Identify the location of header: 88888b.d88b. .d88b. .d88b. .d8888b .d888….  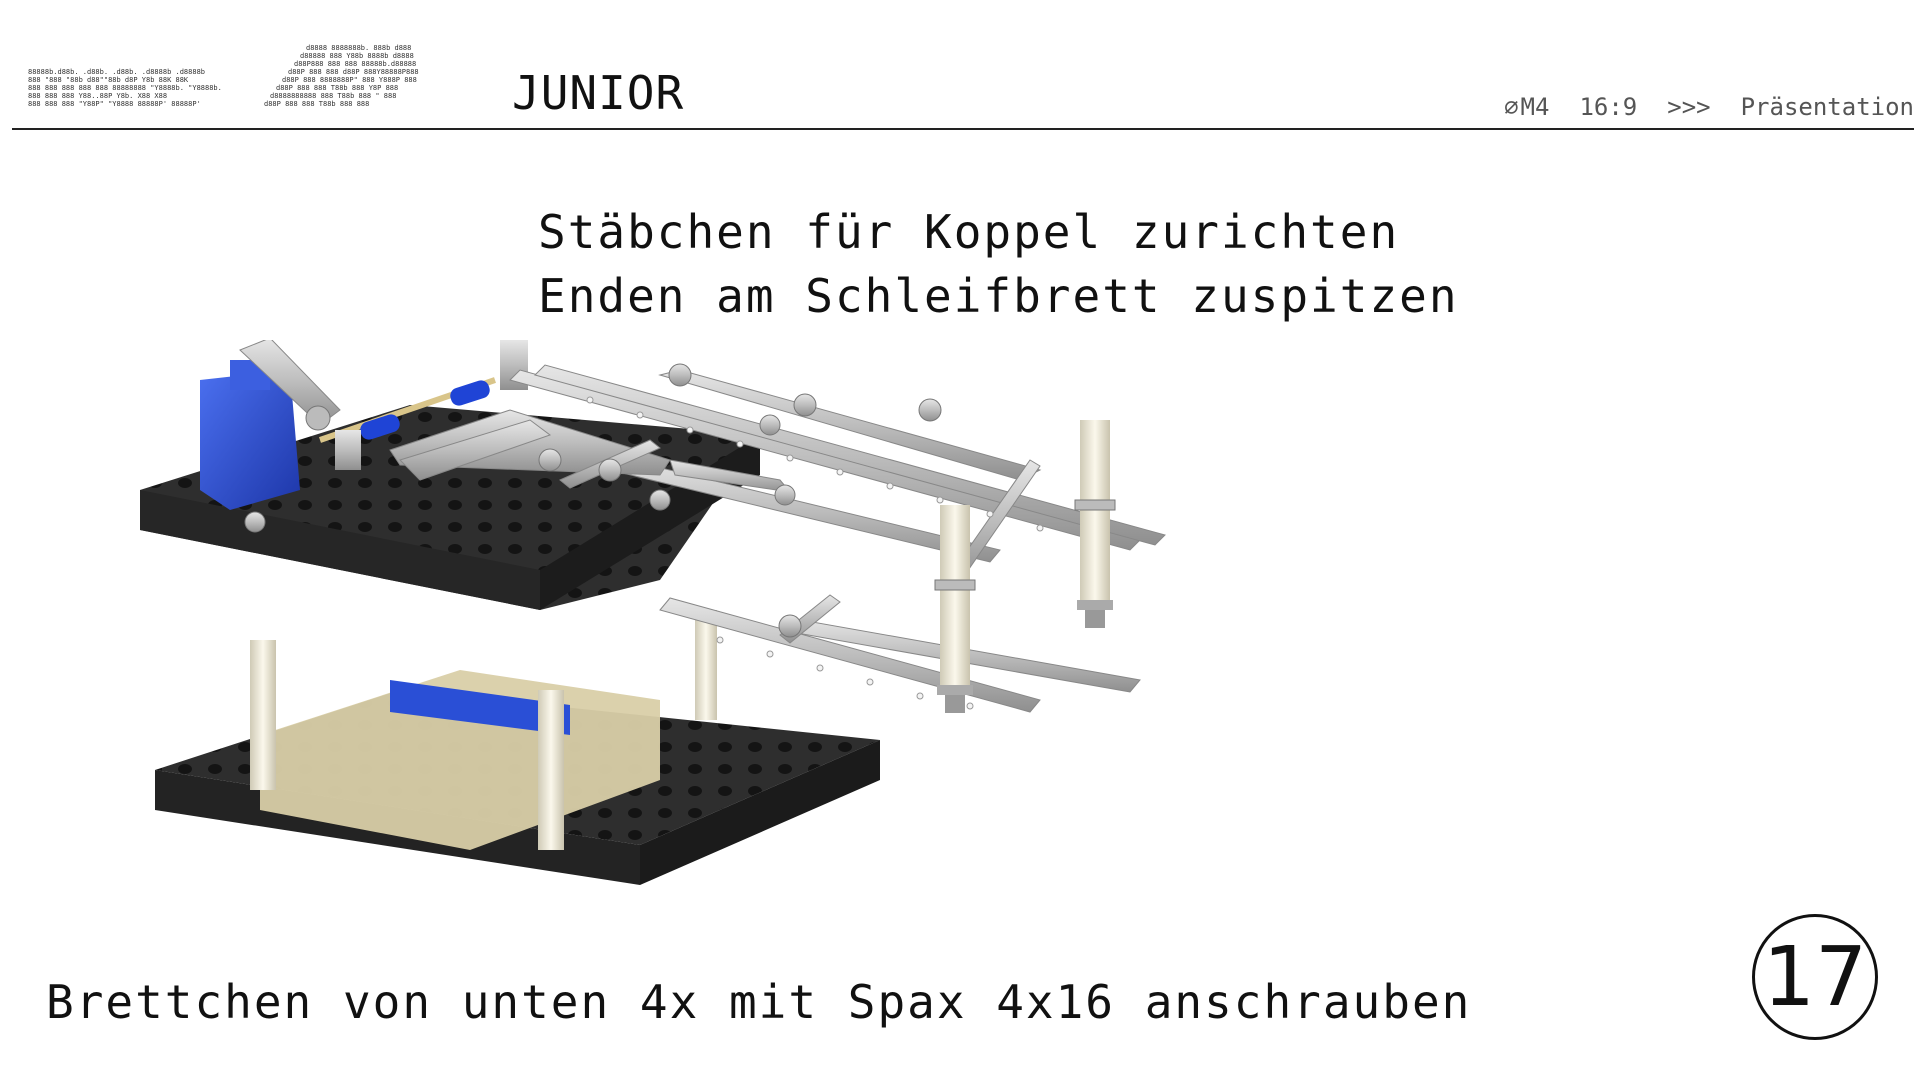
(960, 65).